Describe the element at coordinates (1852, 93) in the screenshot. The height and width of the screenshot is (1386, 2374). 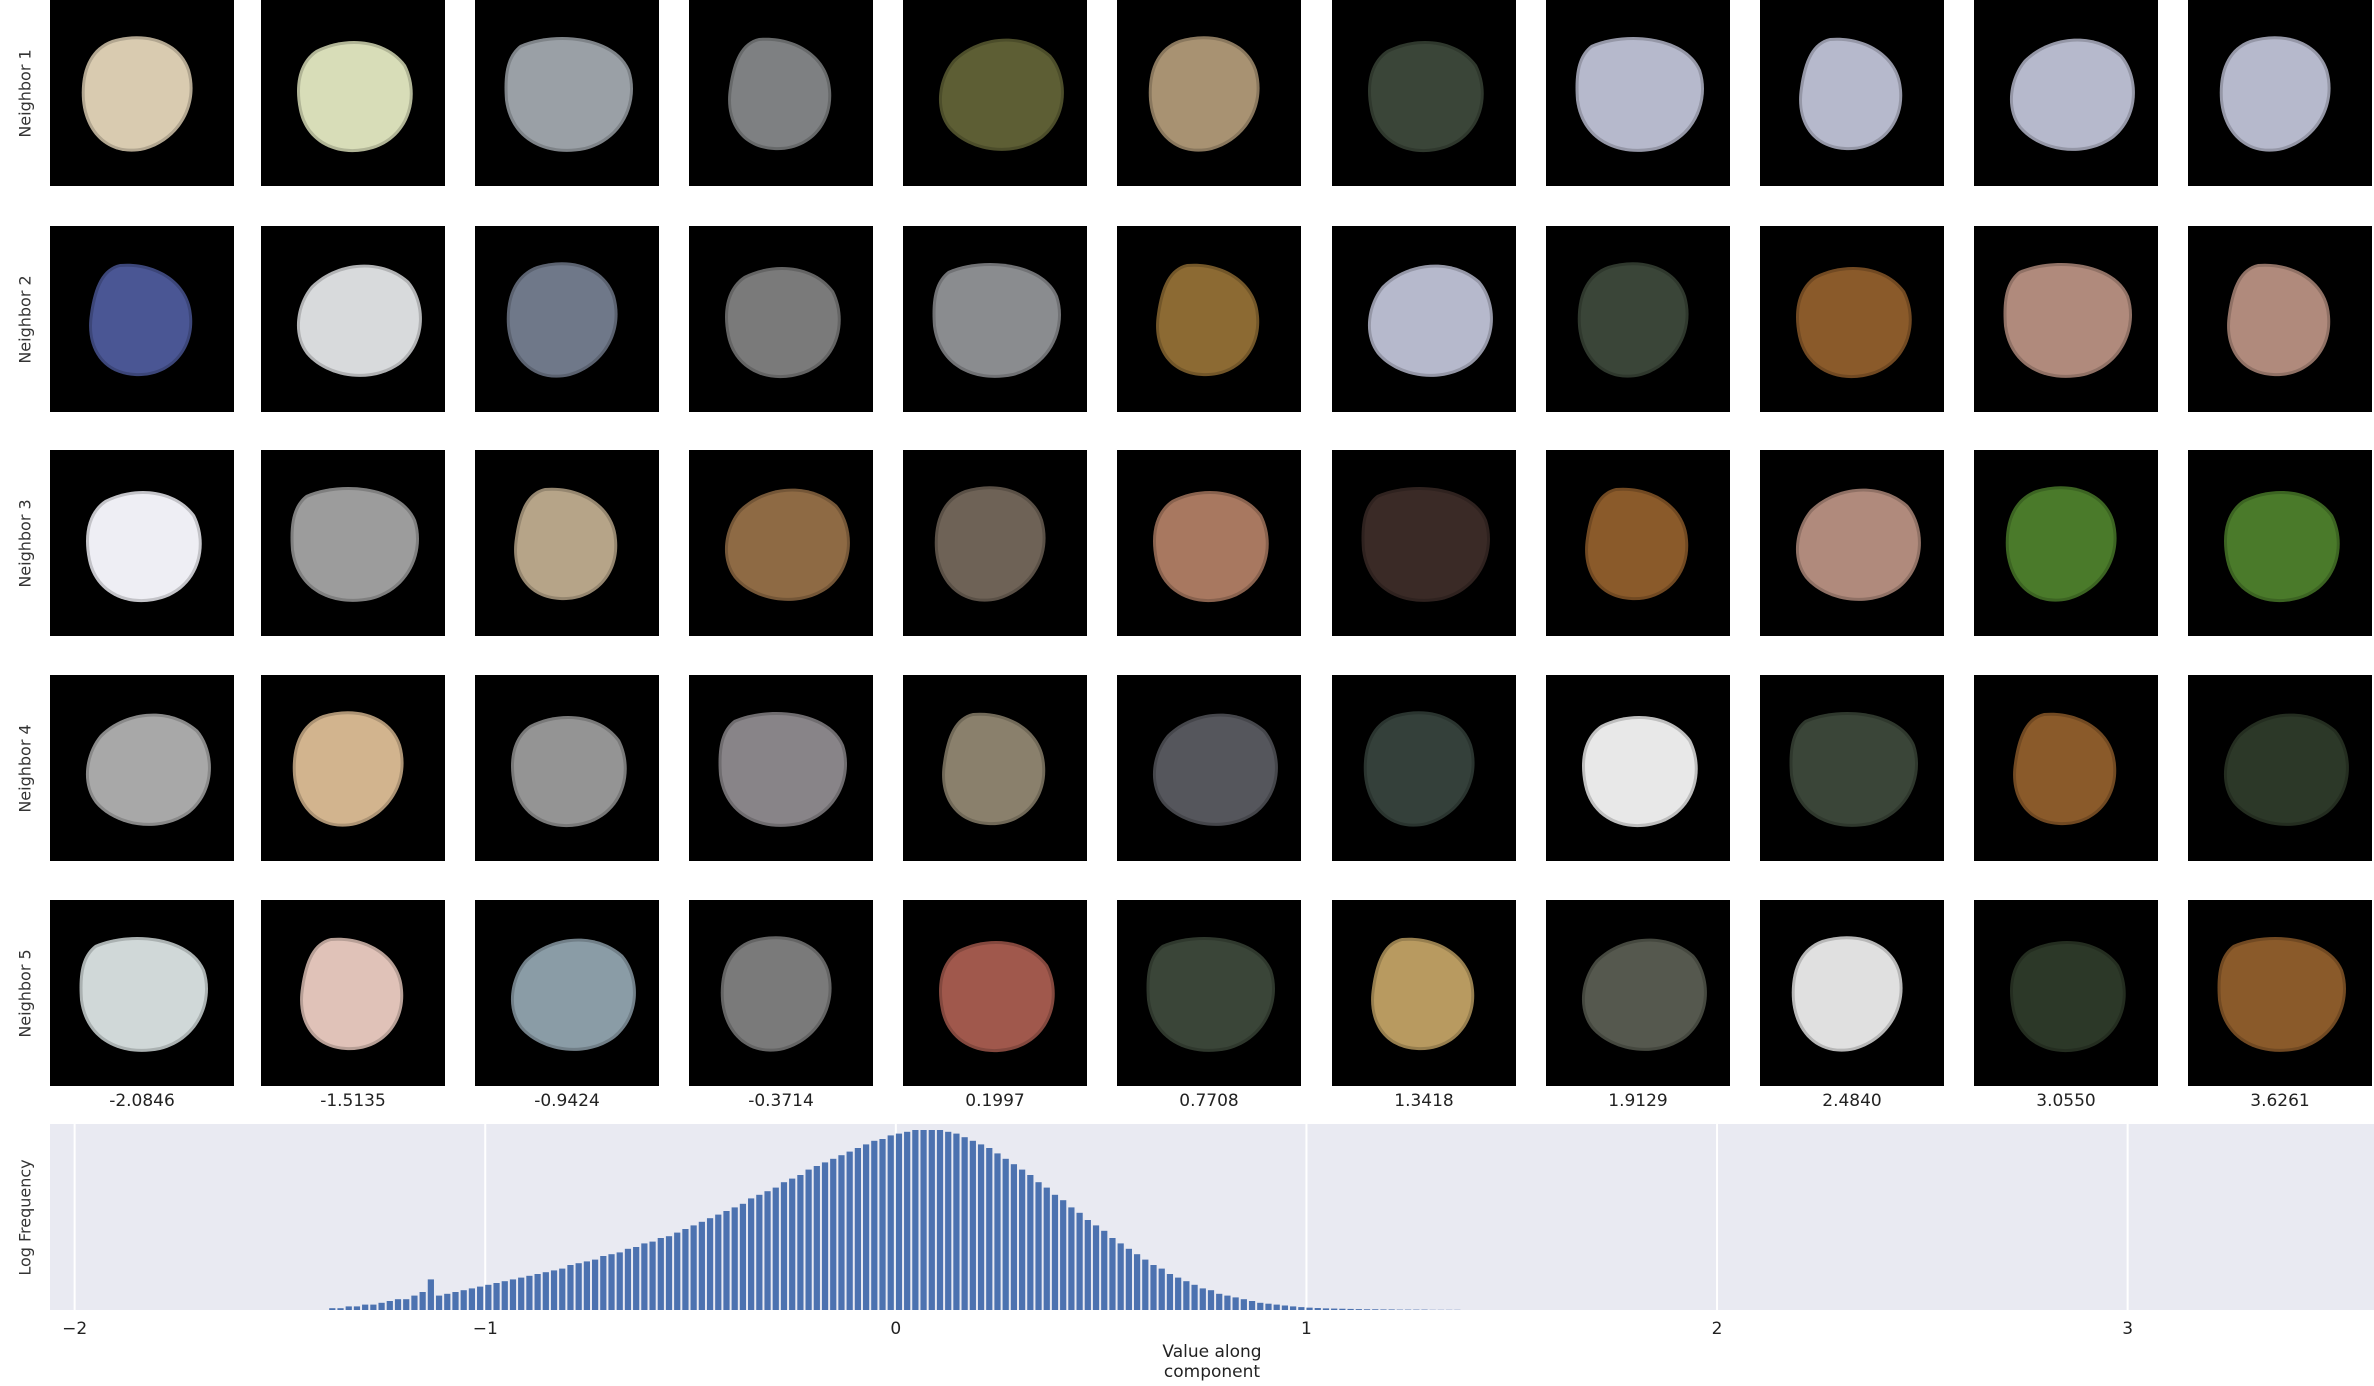
I see `neighbor-tile-r1-c9` at that location.